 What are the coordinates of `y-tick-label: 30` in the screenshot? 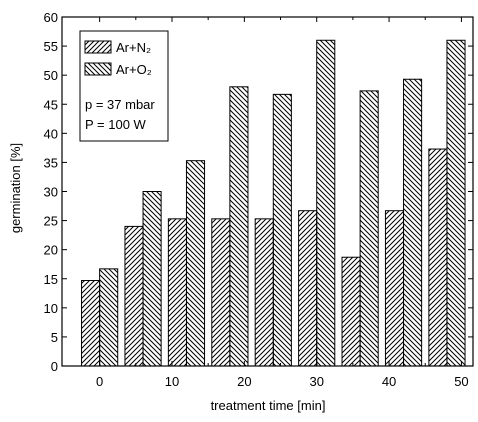 It's located at (51, 192).